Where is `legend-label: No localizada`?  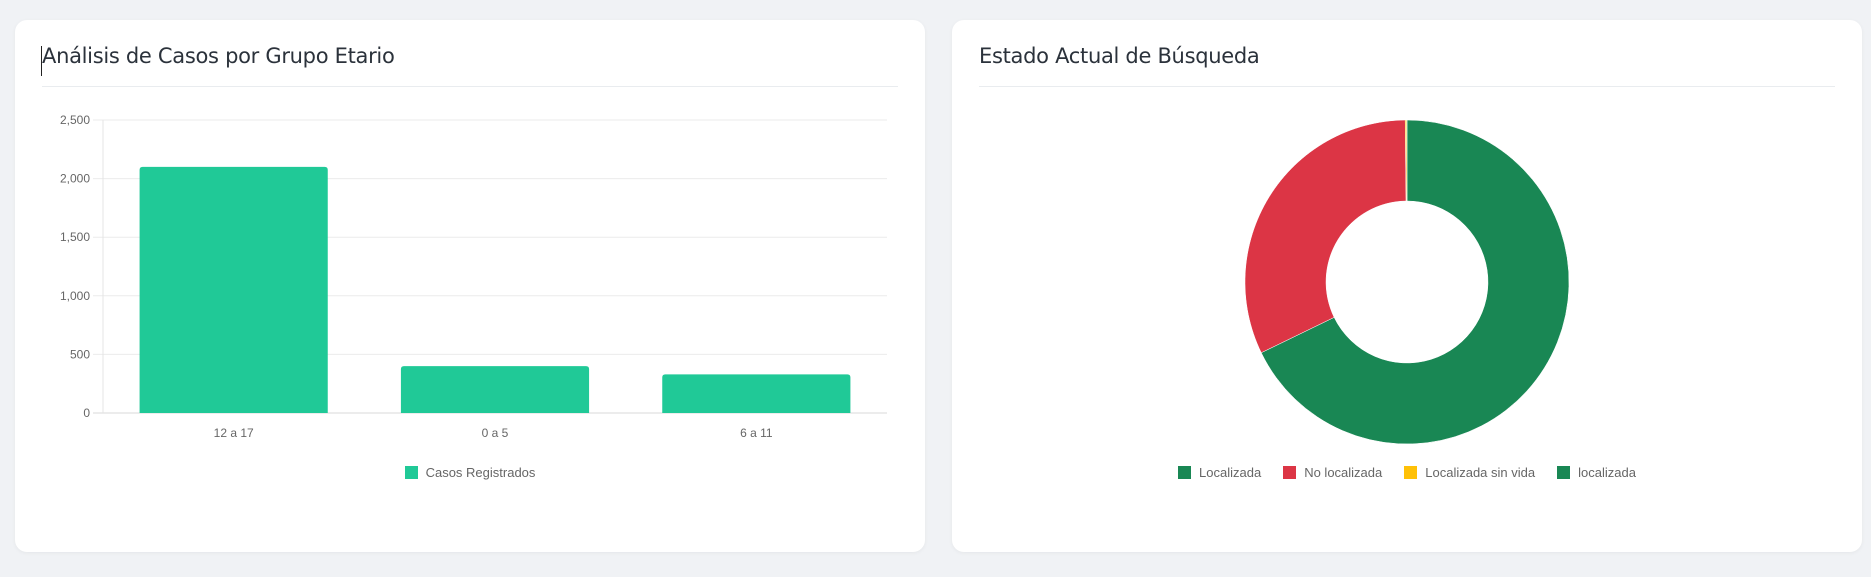 legend-label: No localizada is located at coordinates (1343, 472).